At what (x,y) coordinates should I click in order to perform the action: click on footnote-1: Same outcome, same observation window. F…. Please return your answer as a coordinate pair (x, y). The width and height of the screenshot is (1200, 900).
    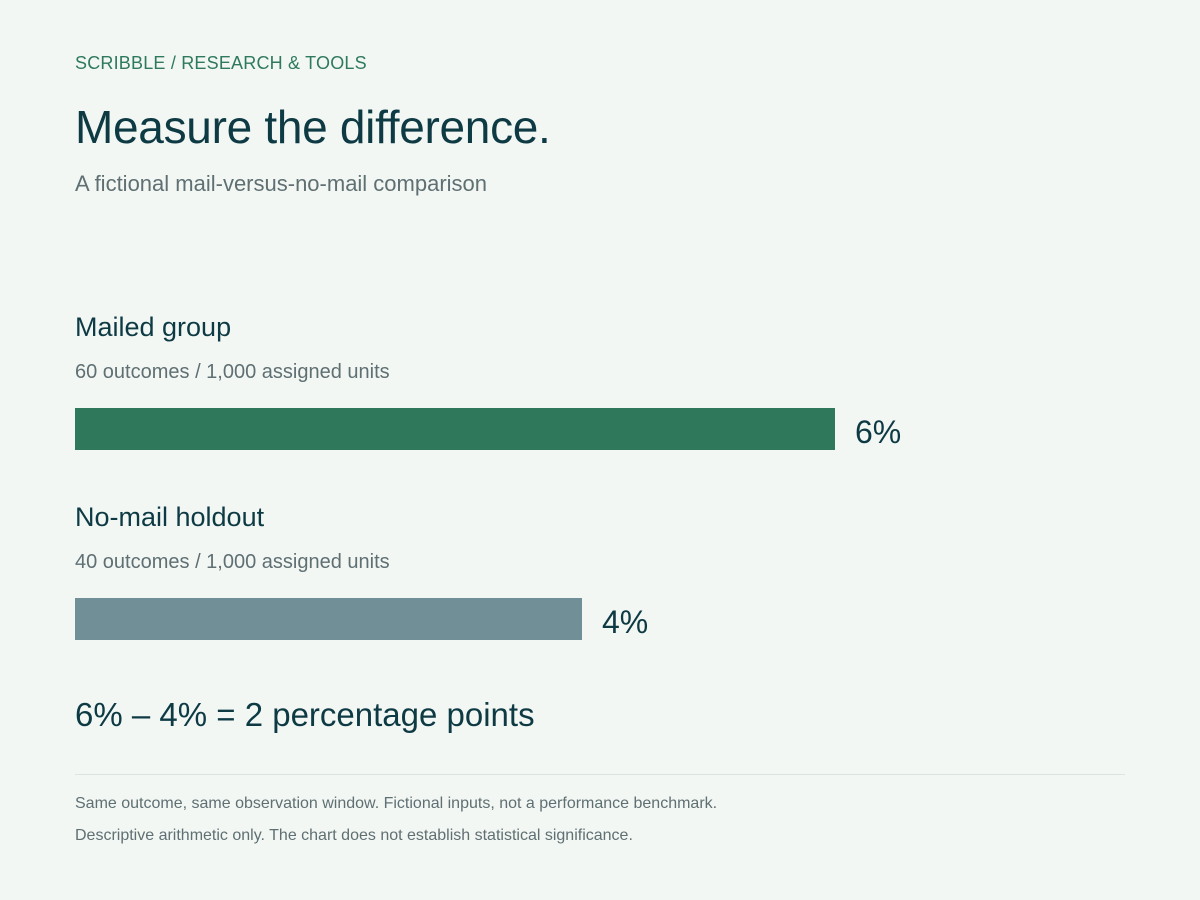
    Looking at the image, I should click on (396, 803).